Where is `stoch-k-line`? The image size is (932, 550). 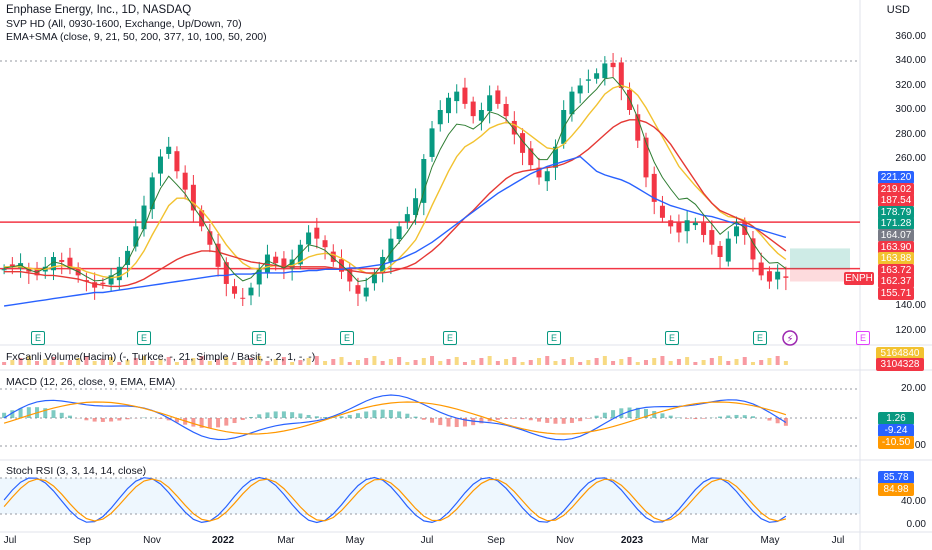 stoch-k-line is located at coordinates (395, 500).